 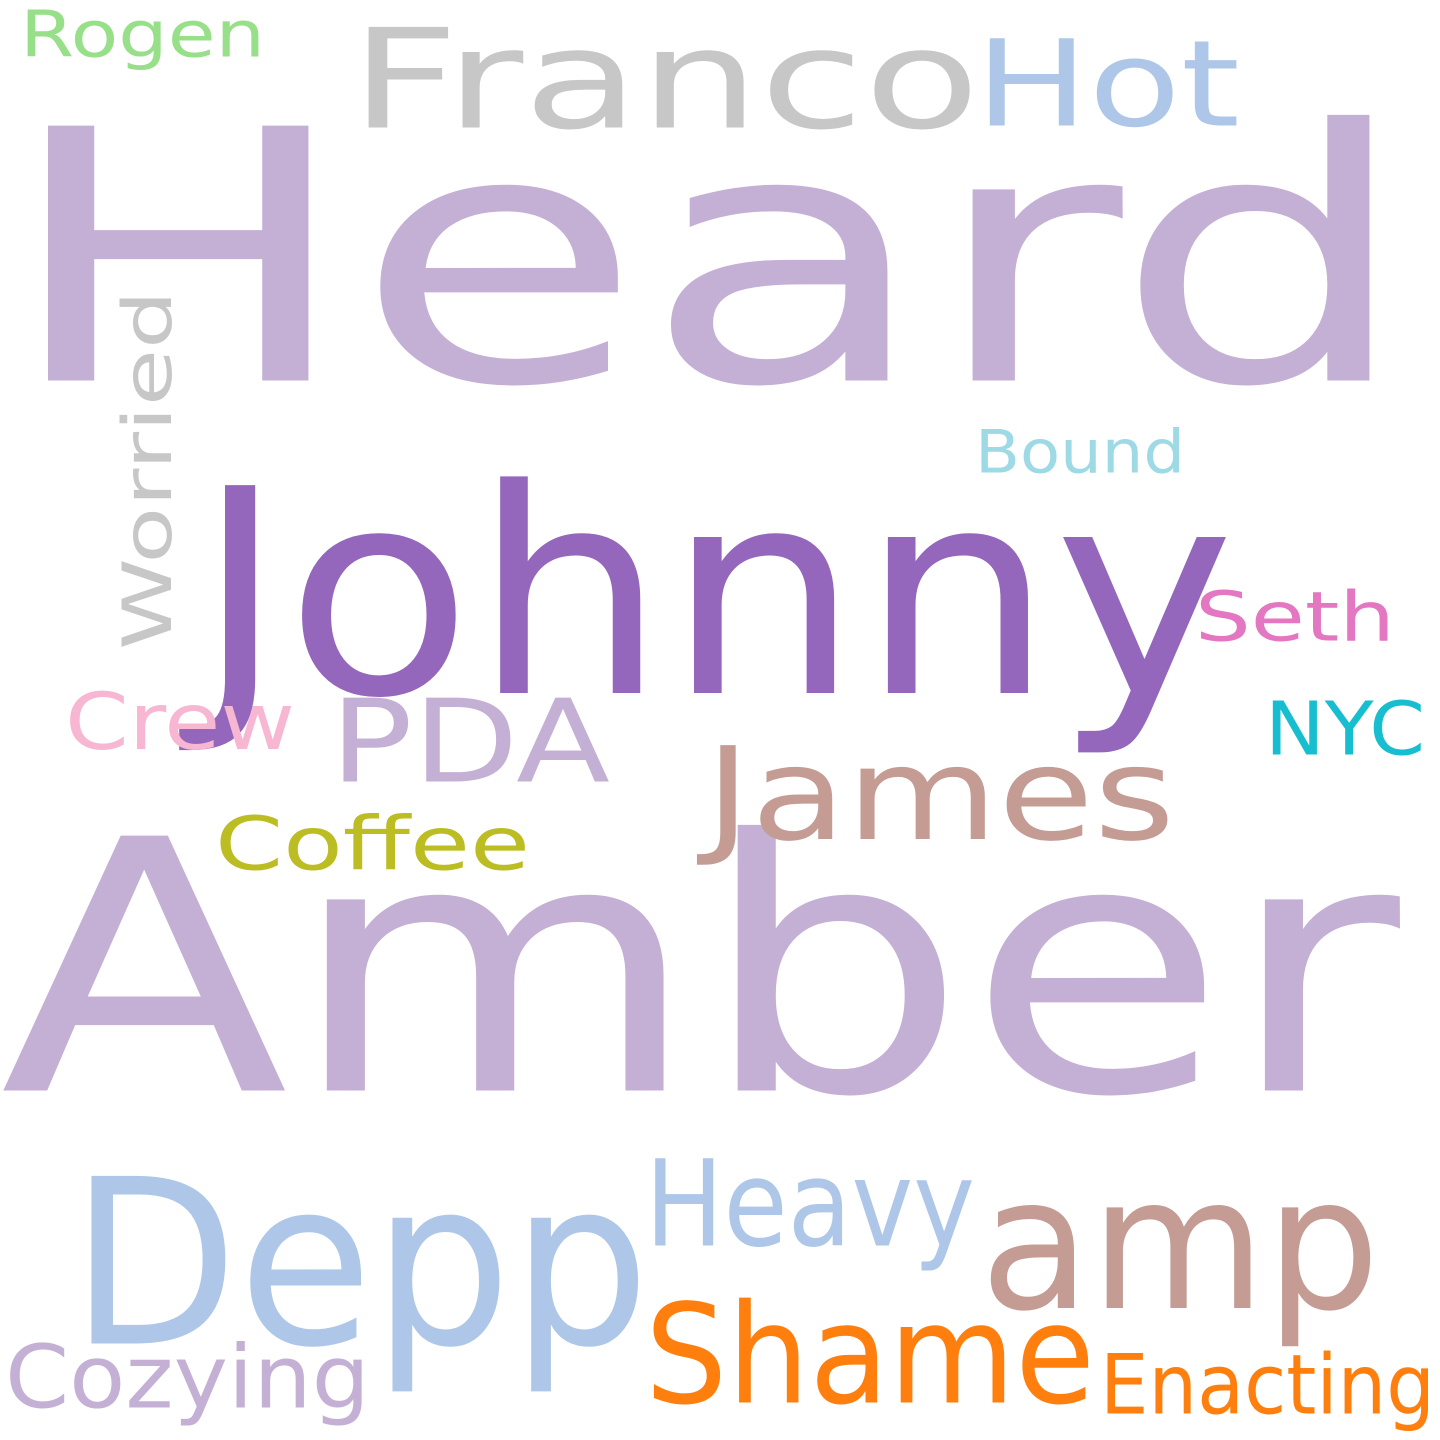 I want to click on word-seth-graphic: Seth, so click(x=1295, y=618).